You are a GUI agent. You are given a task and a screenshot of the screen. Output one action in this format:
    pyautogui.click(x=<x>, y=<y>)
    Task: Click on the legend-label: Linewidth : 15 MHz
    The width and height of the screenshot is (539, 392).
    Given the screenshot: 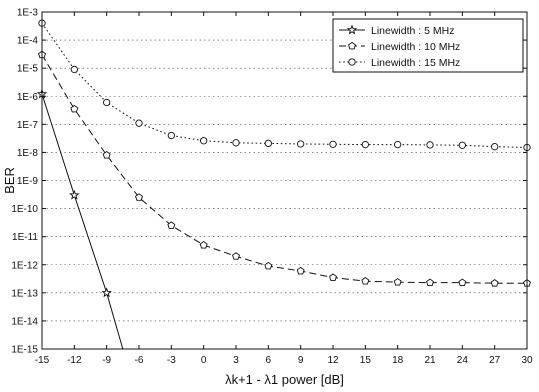 What is the action you would take?
    pyautogui.click(x=415, y=63)
    